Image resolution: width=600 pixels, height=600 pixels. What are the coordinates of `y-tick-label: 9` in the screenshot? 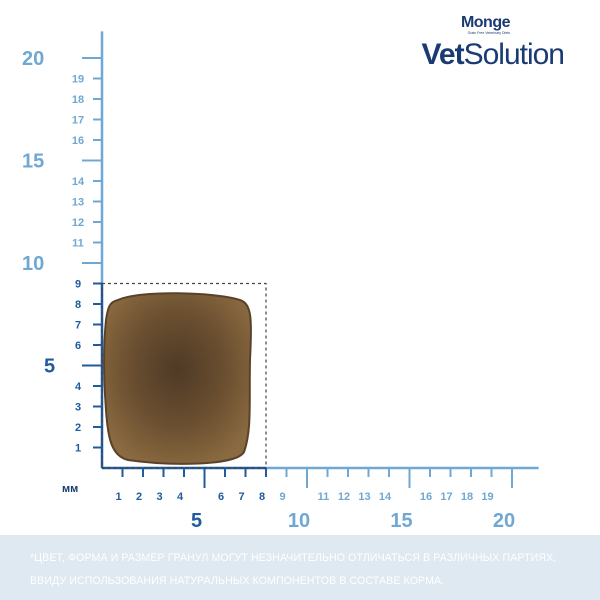 It's located at (78, 285).